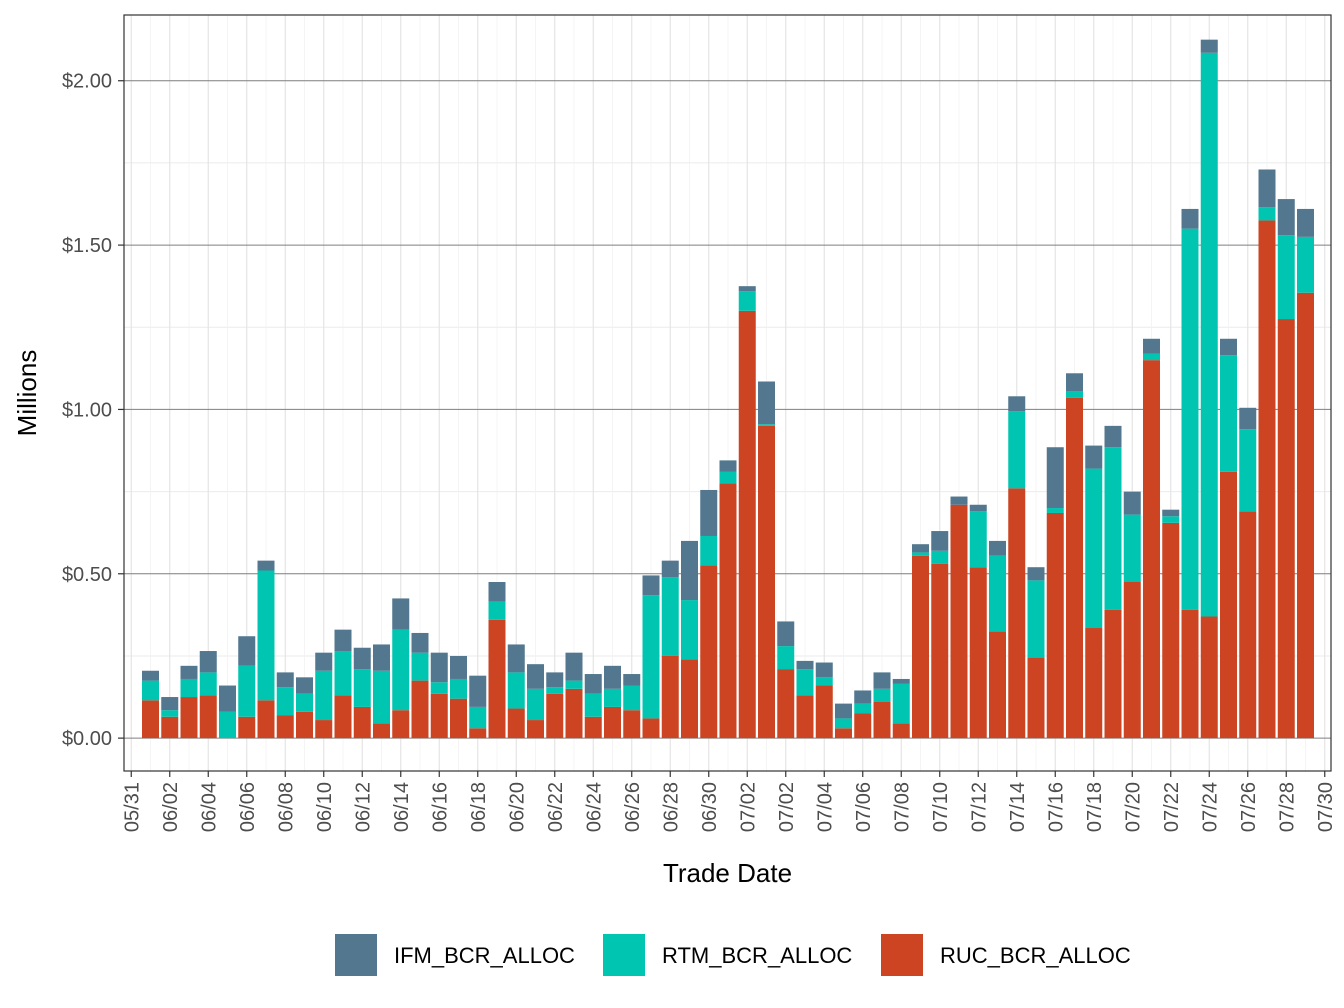 The image size is (1344, 1008). Describe the element at coordinates (671, 807) in the screenshot. I see `x-tick-label: 06/28` at that location.